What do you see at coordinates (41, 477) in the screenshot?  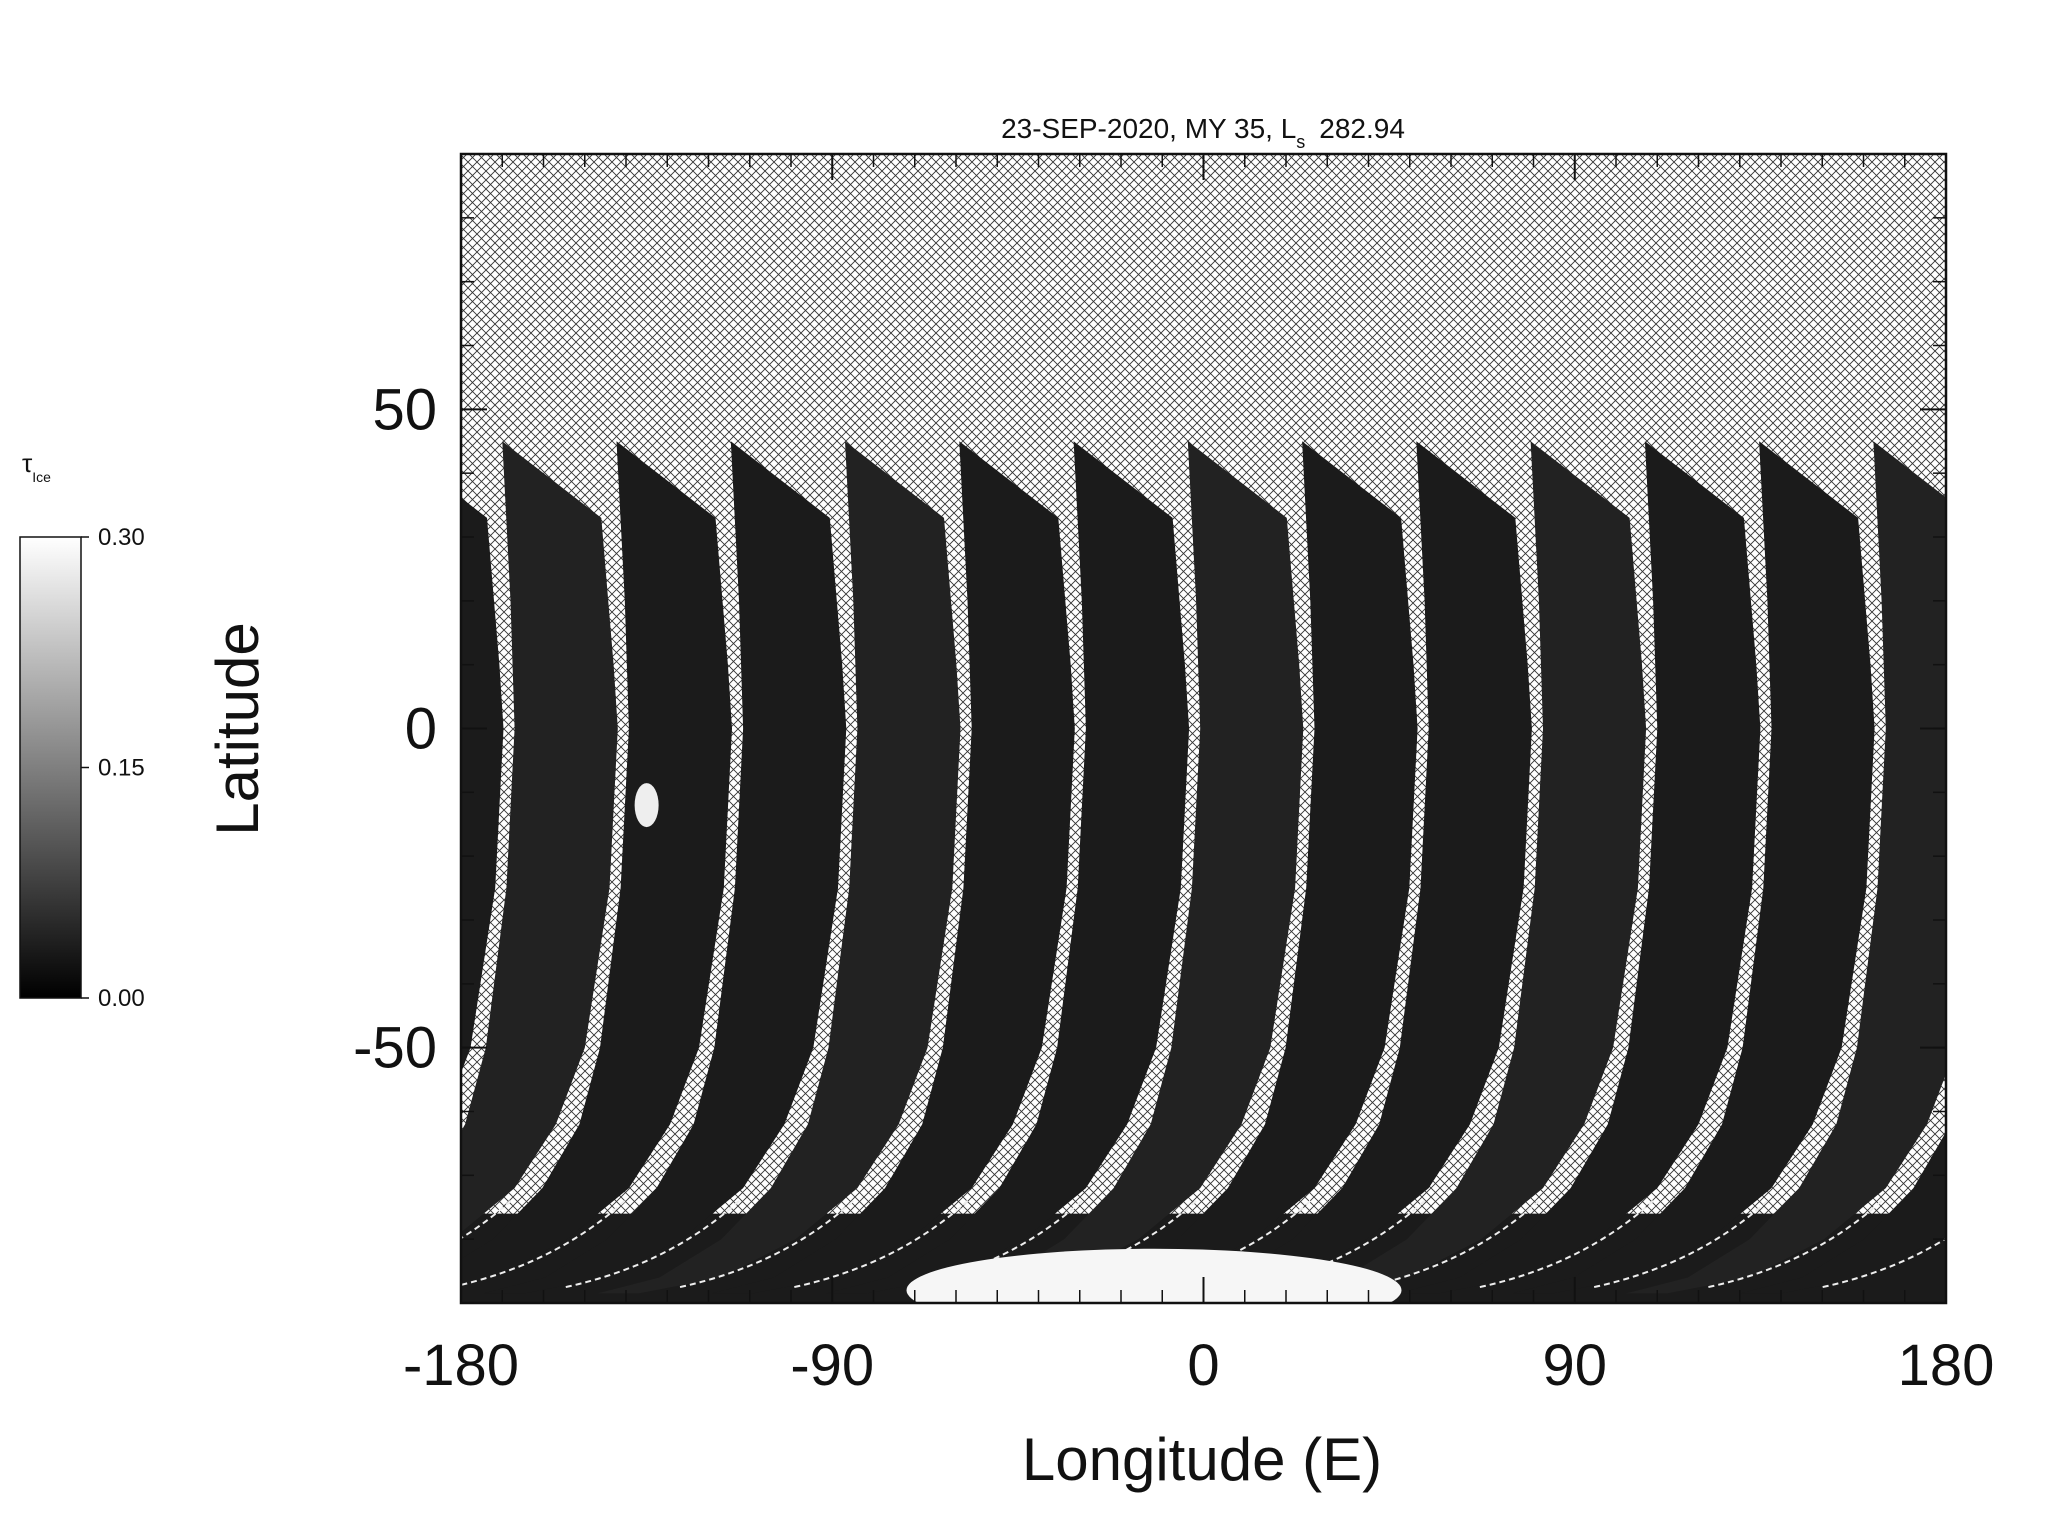 I see `colorbar-subscript: Ice` at bounding box center [41, 477].